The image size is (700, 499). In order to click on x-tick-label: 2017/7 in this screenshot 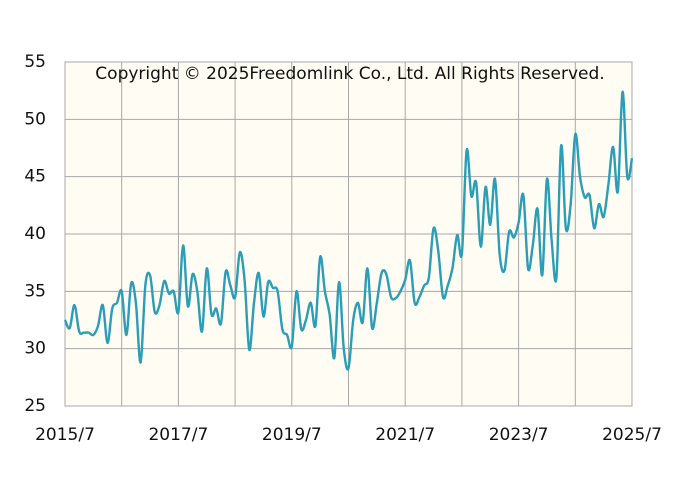, I will do `click(178, 435)`.